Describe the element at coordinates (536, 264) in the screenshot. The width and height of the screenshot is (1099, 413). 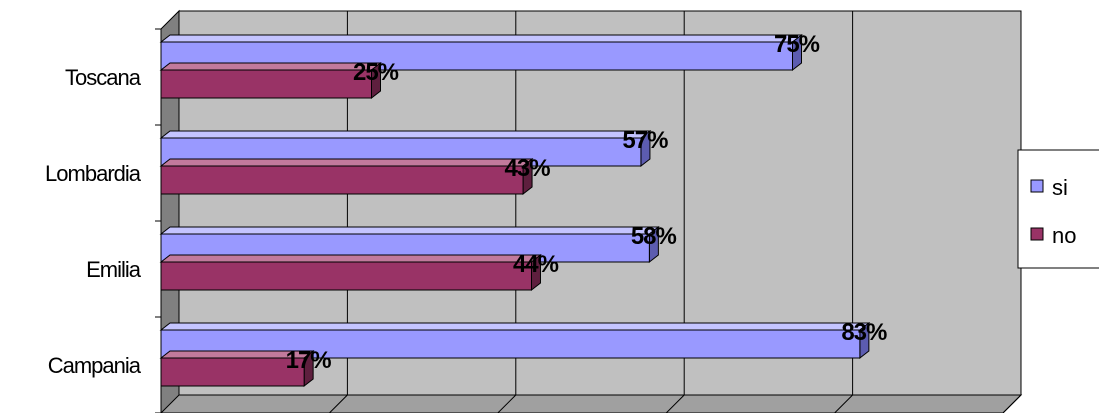
I see `data-label-no: 44%` at that location.